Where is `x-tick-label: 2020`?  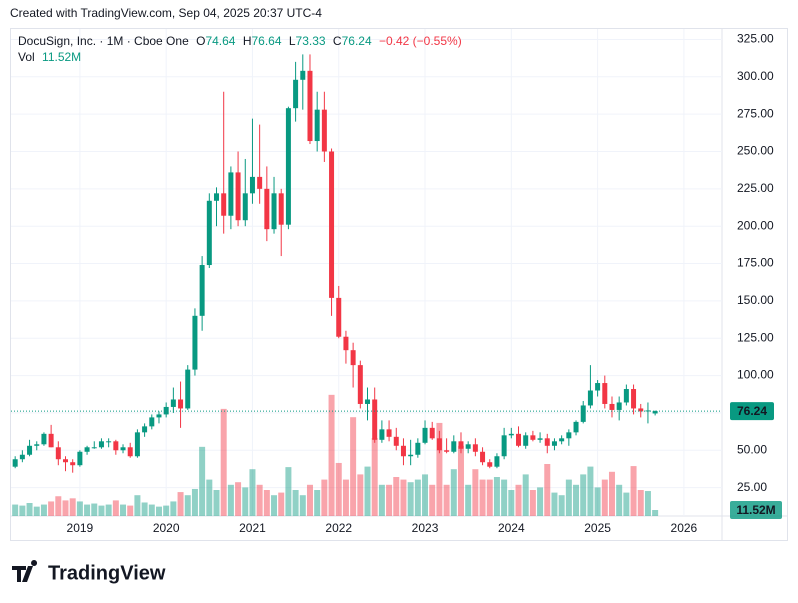 x-tick-label: 2020 is located at coordinates (166, 528).